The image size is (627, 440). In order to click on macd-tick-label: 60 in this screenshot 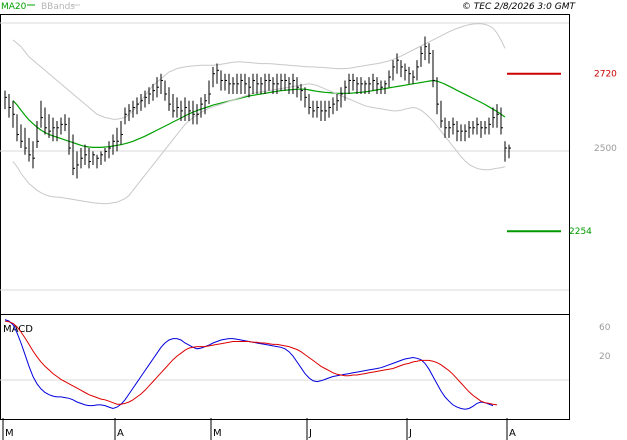, I will do `click(605, 328)`.